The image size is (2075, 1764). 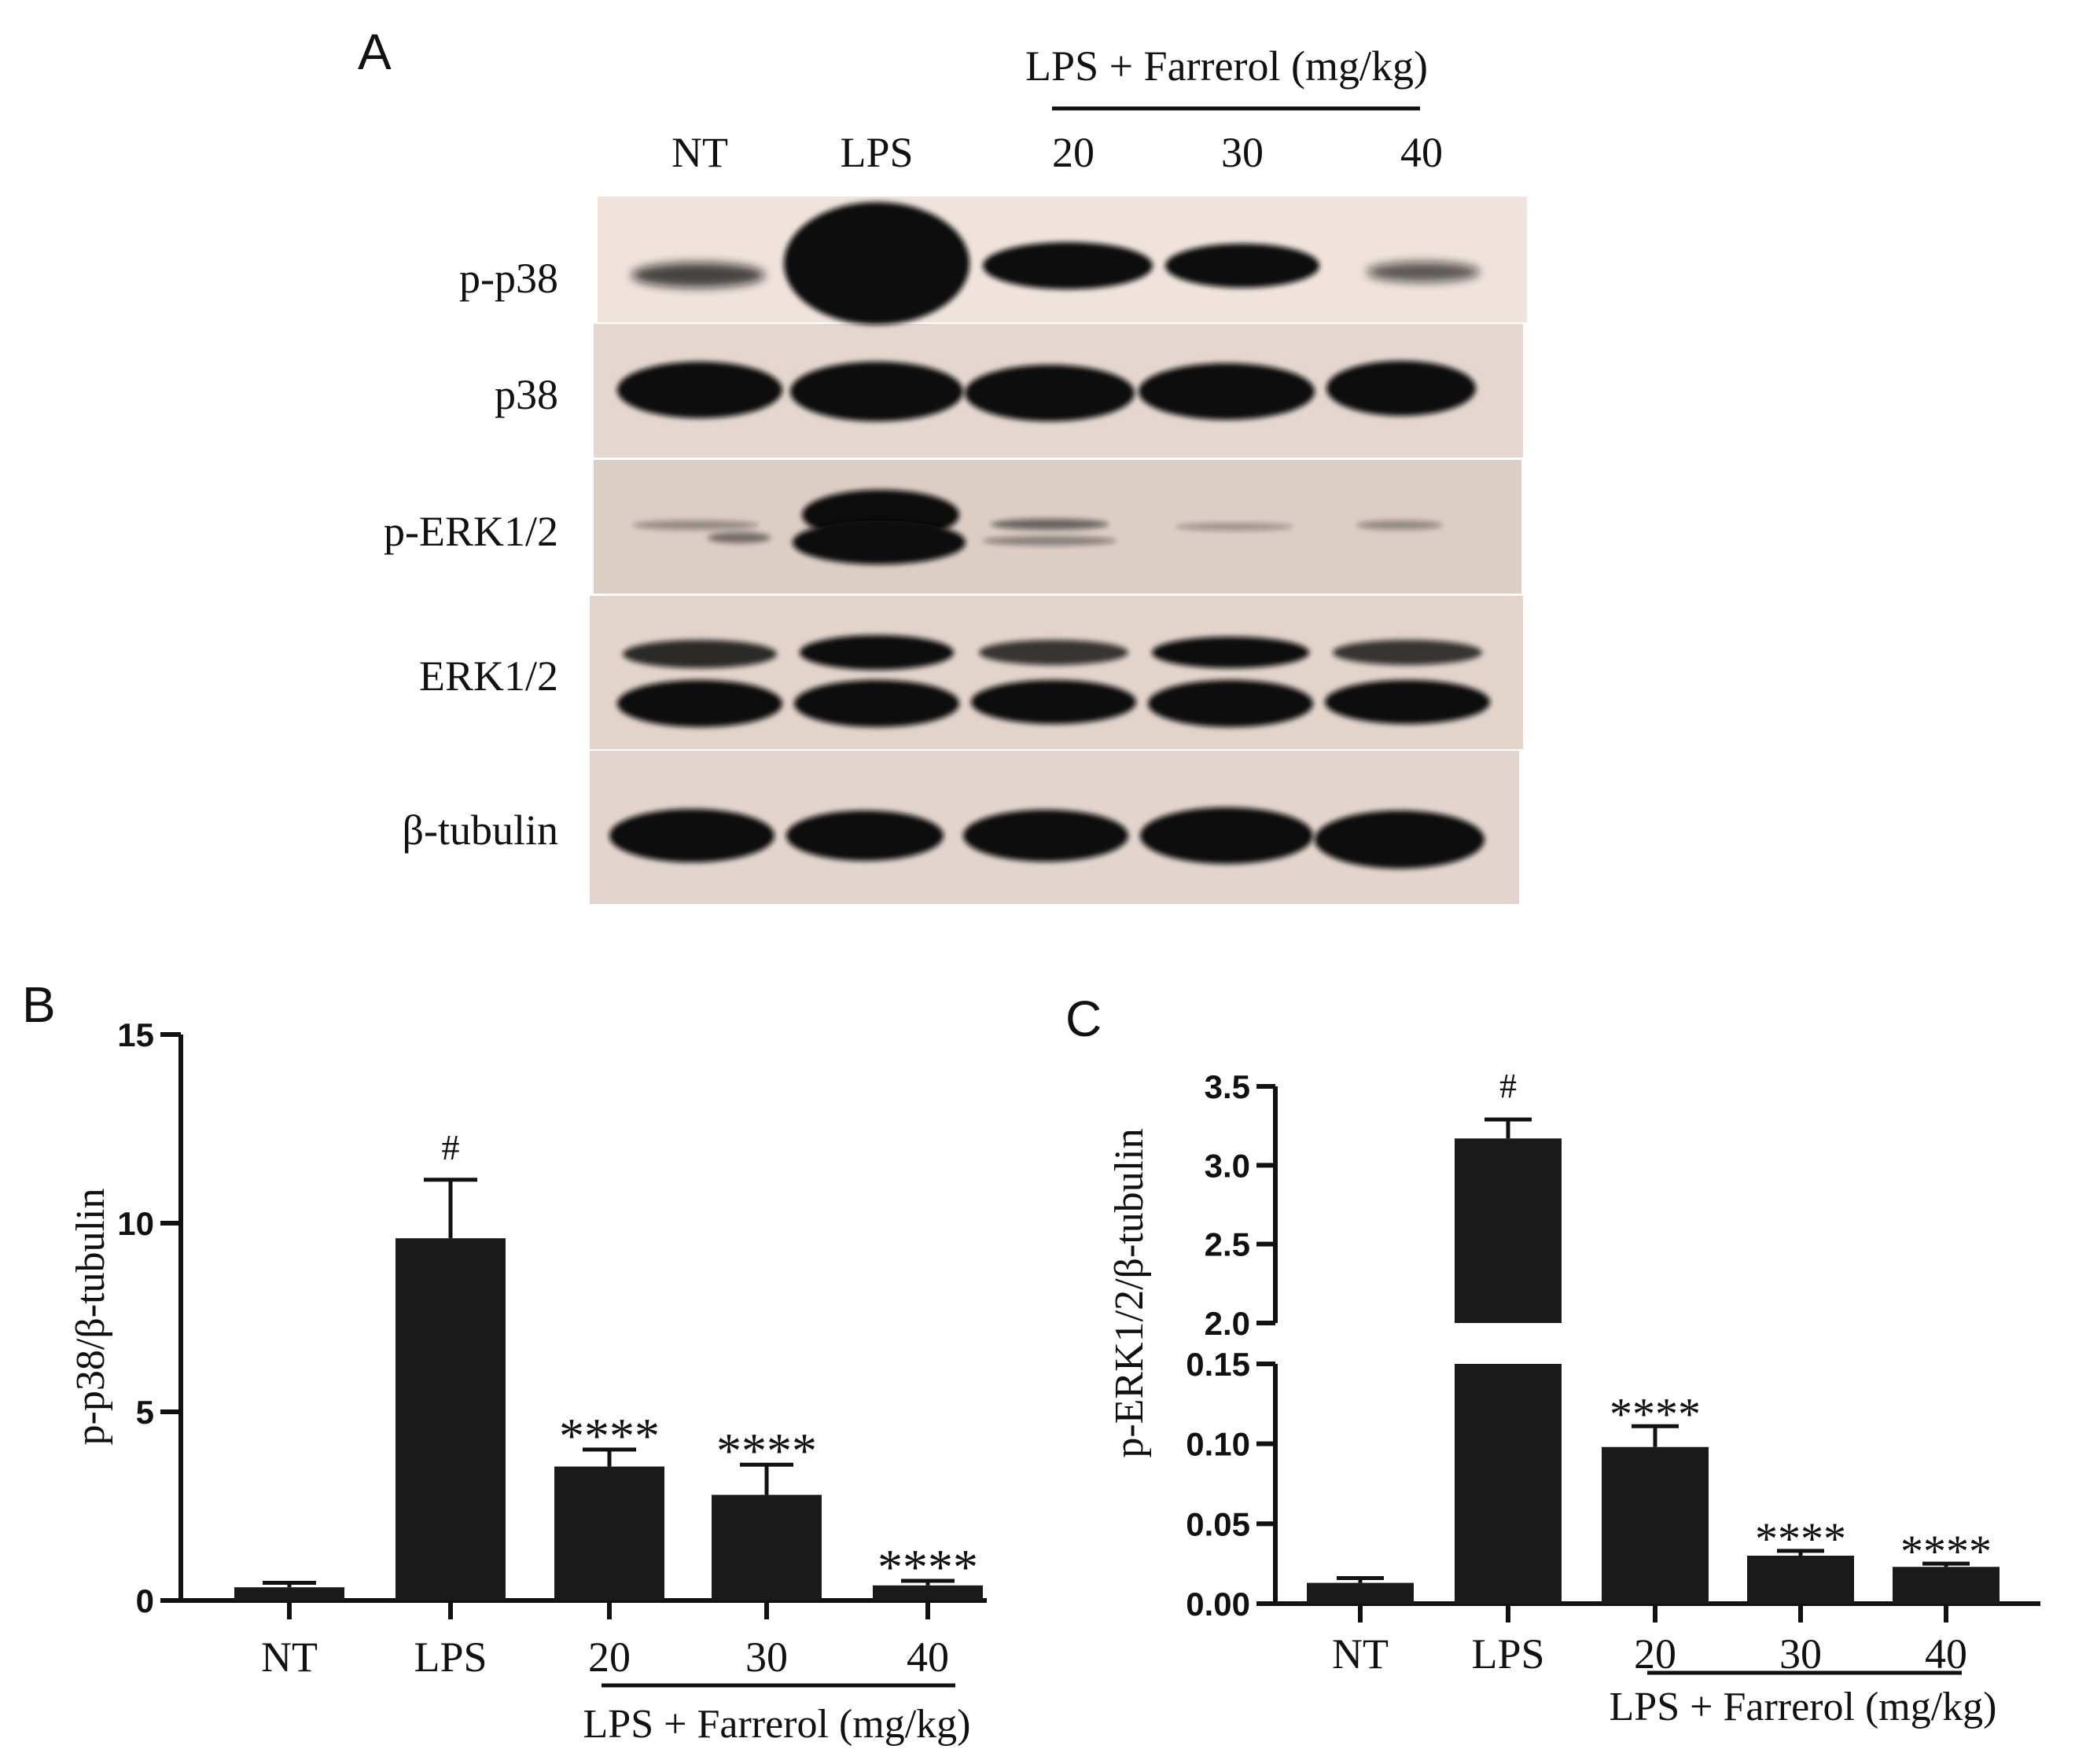 I want to click on farrerol-group-label: LPS + Farrerol (mg/kg), so click(x=1226, y=66).